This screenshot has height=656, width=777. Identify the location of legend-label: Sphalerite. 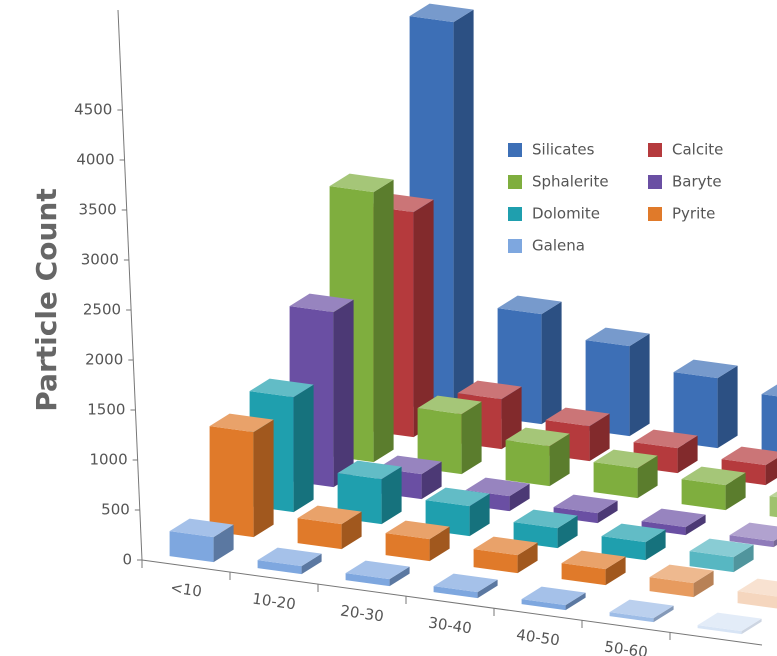
(570, 182).